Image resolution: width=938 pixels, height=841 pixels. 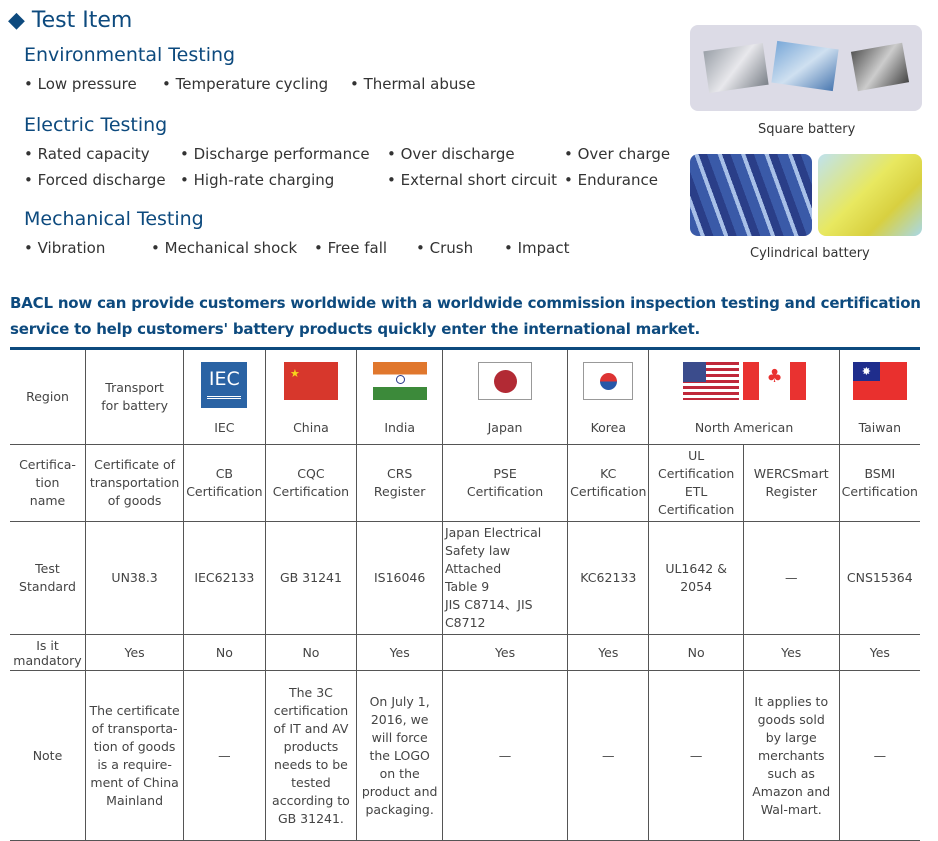 I want to click on list-item: Discharge performance, so click(x=281, y=154).